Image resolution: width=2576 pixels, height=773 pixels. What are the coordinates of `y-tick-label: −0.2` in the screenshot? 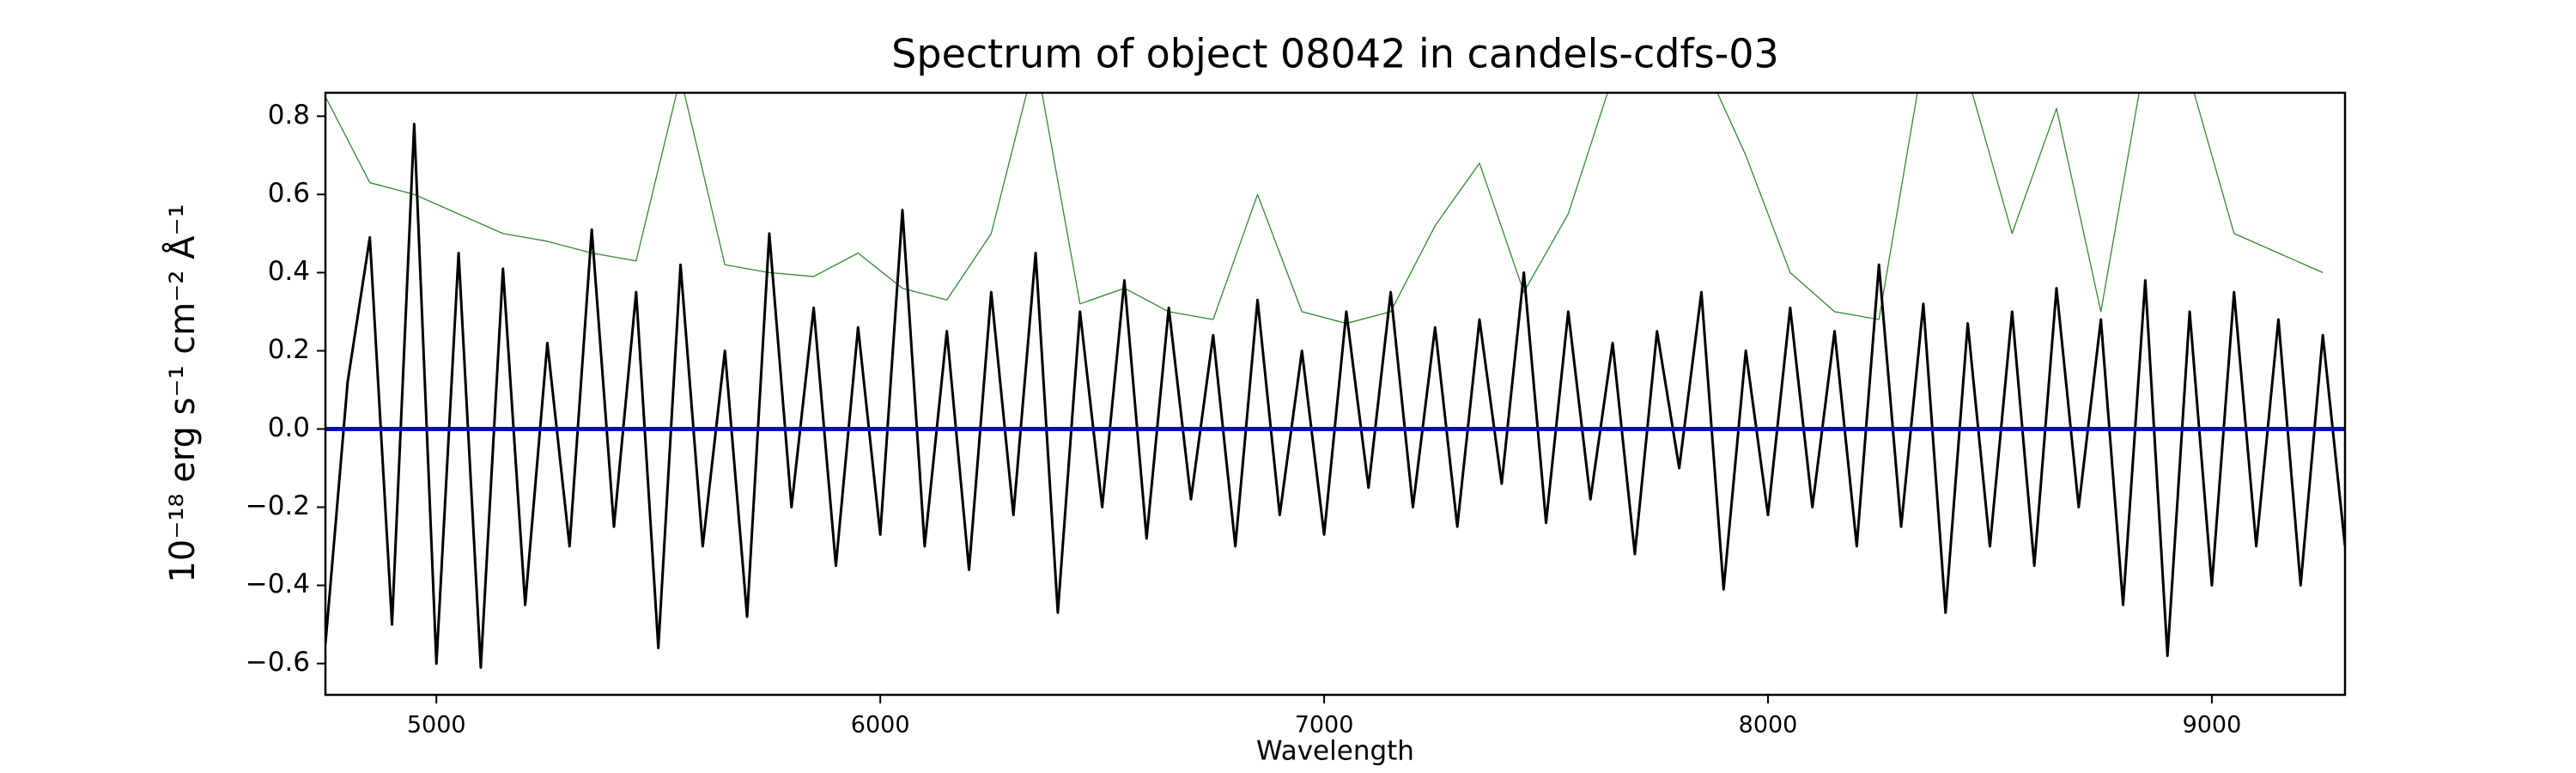 It's located at (278, 506).